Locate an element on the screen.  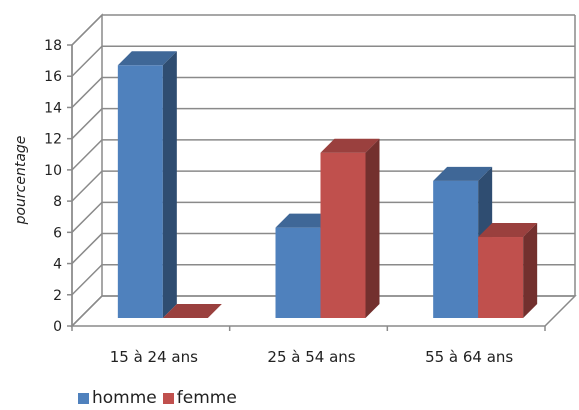
y-tick-label: 12 is located at coordinates (53, 140).